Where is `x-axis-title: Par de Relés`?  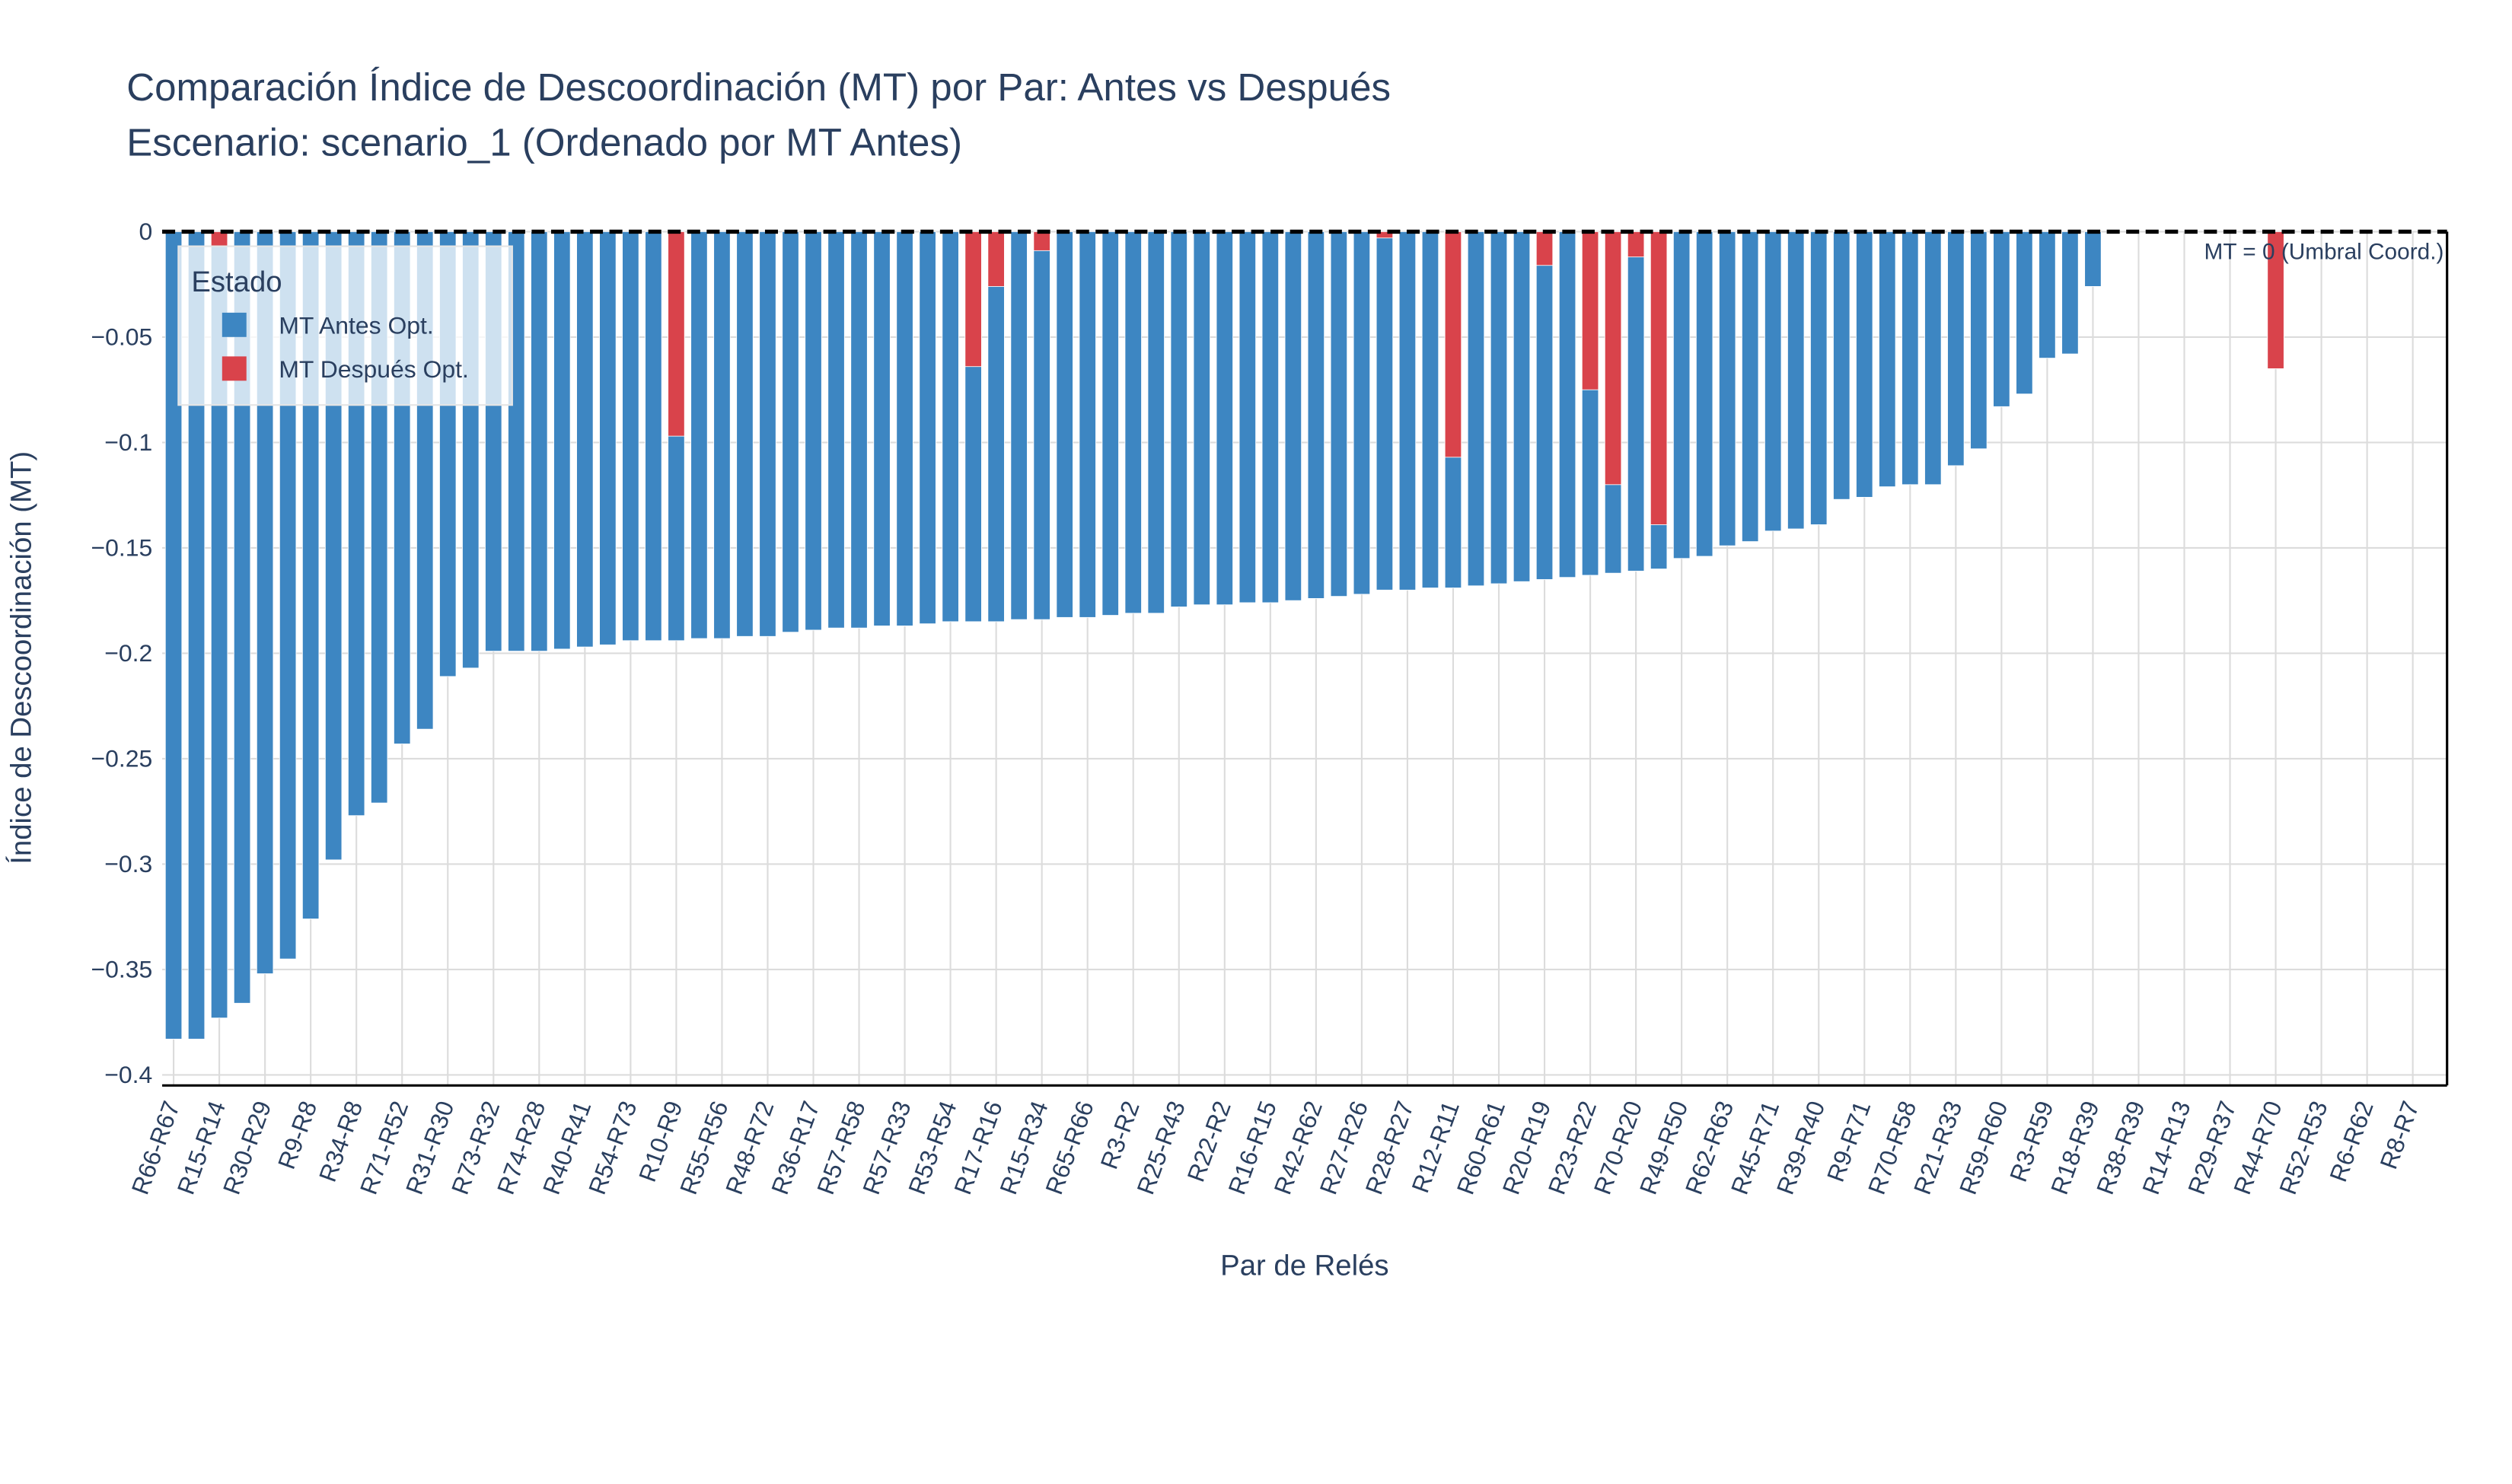 x-axis-title: Par de Relés is located at coordinates (1304, 1266).